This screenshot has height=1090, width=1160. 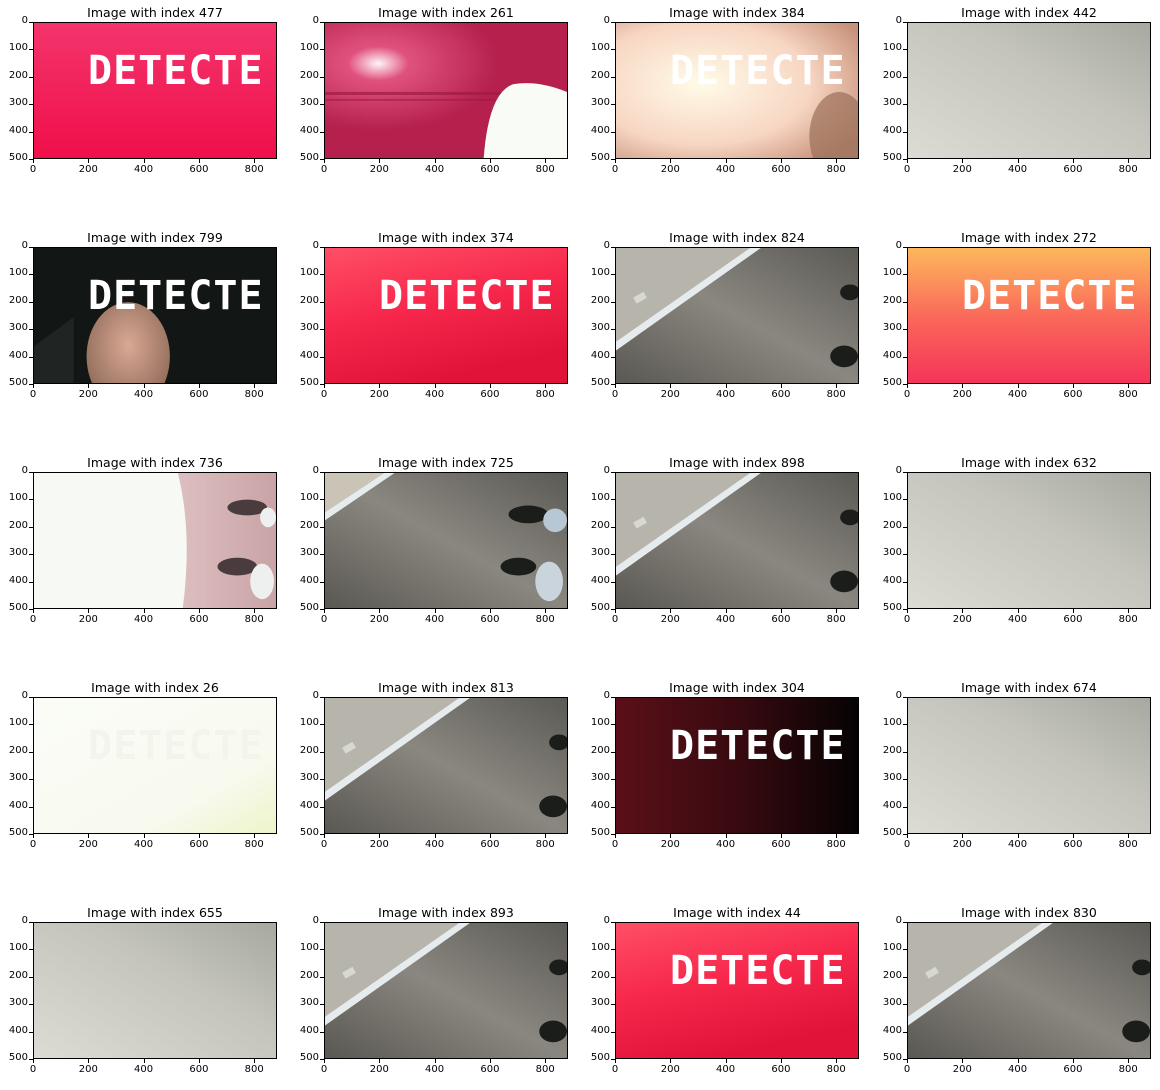 I want to click on panel-title: Image with index 893, so click(x=446, y=912).